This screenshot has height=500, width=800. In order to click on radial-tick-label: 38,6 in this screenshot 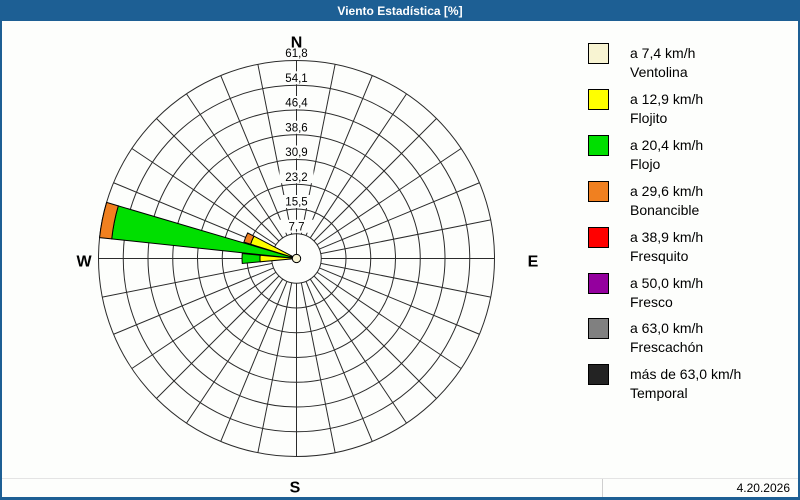, I will do `click(296, 128)`.